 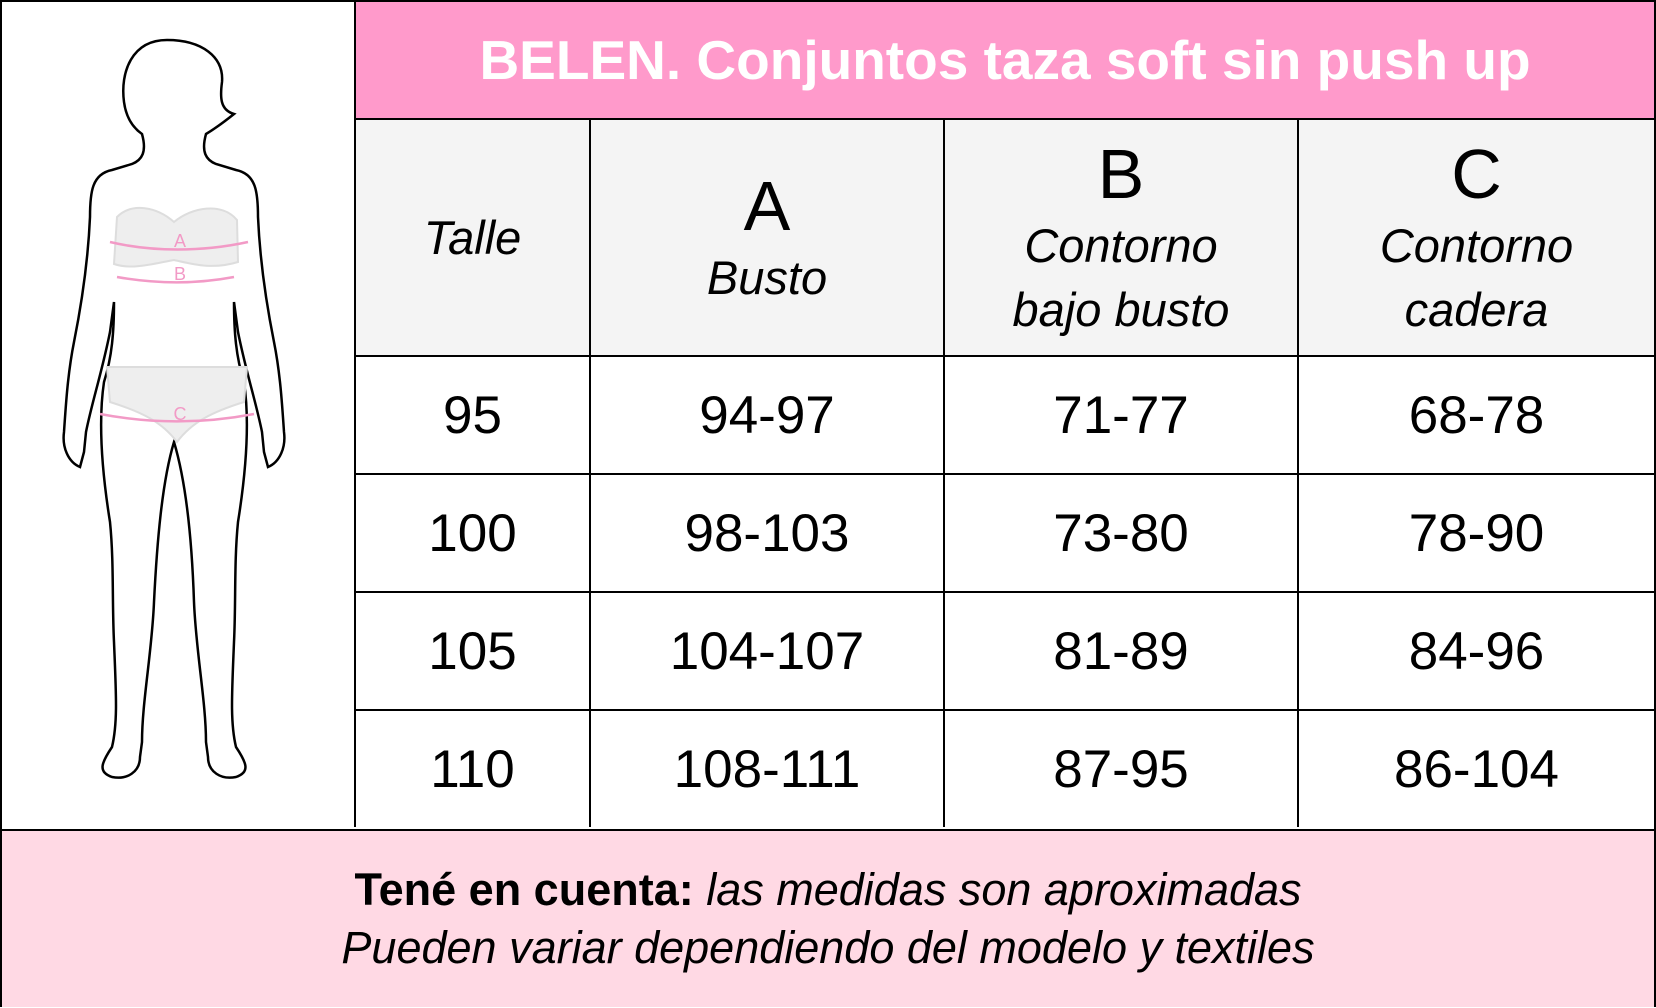 I want to click on header-talle: Talle, so click(x=473, y=237).